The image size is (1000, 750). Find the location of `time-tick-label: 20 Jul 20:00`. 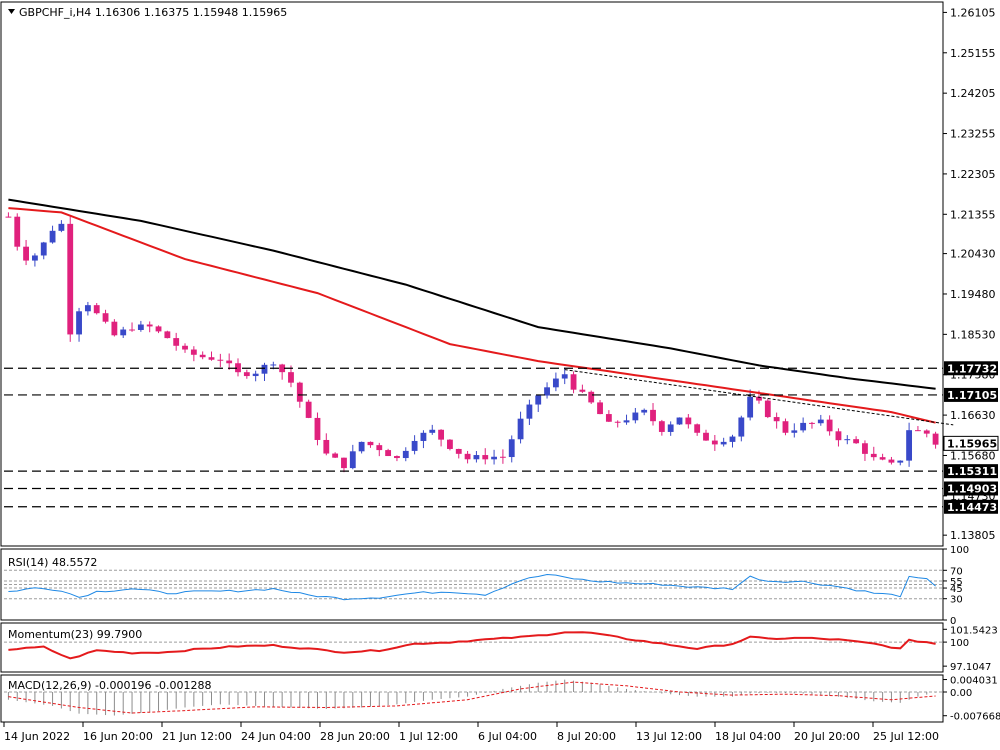

time-tick-label: 20 Jul 20:00 is located at coordinates (827, 736).